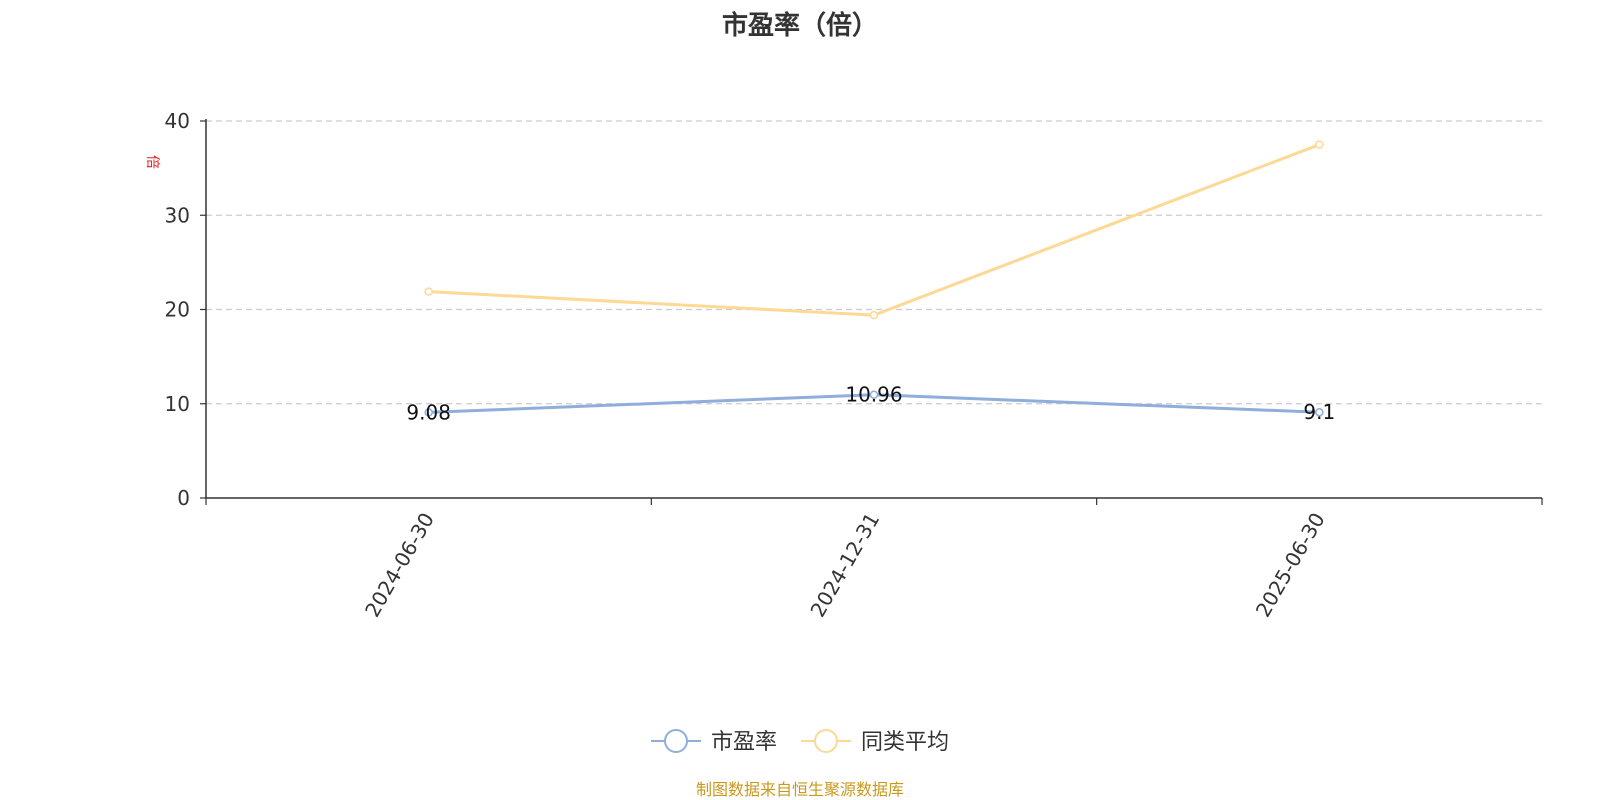  I want to click on data-label: 10.96, so click(873, 395).